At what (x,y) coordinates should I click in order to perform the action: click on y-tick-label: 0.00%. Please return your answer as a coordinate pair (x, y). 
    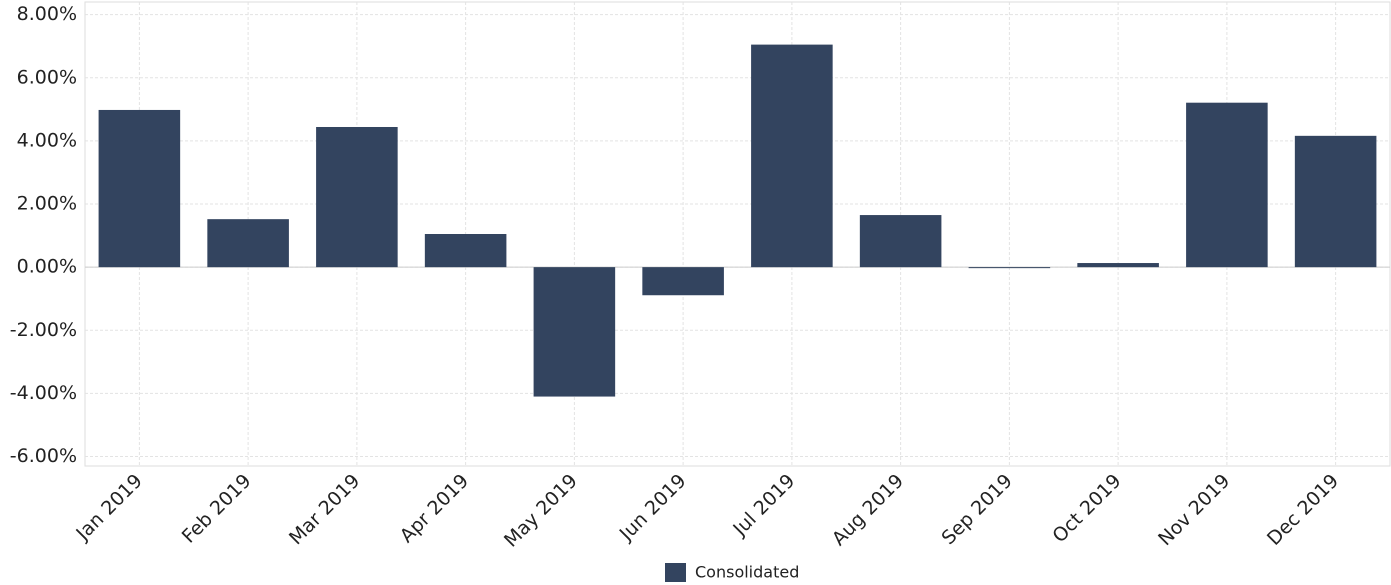
    Looking at the image, I should click on (47, 267).